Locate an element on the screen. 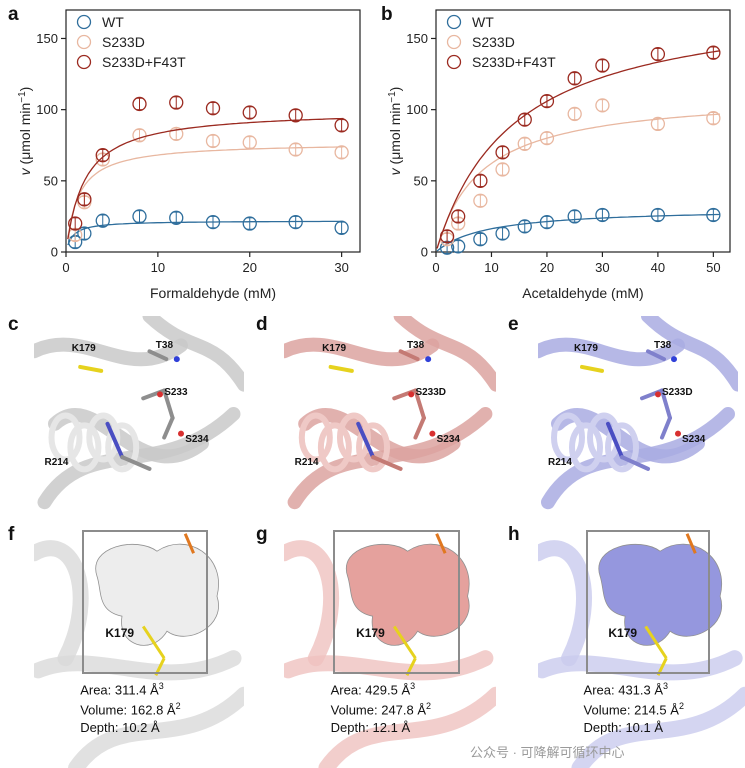 The width and height of the screenshot is (745, 768). x-tick-label: 50 is located at coordinates (713, 267).